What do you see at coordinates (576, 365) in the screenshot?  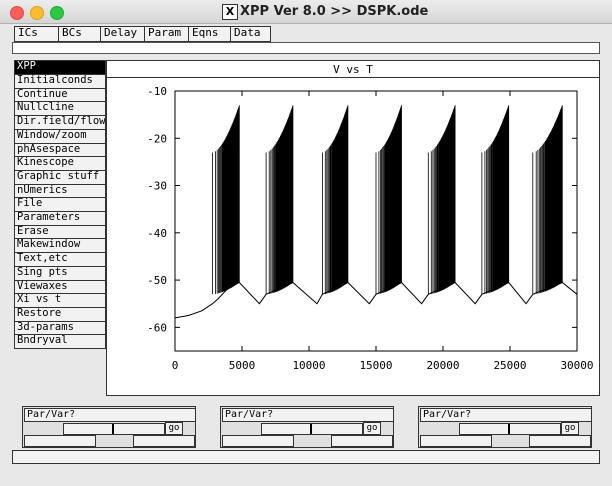 I see `x-tick-label: 30000` at bounding box center [576, 365].